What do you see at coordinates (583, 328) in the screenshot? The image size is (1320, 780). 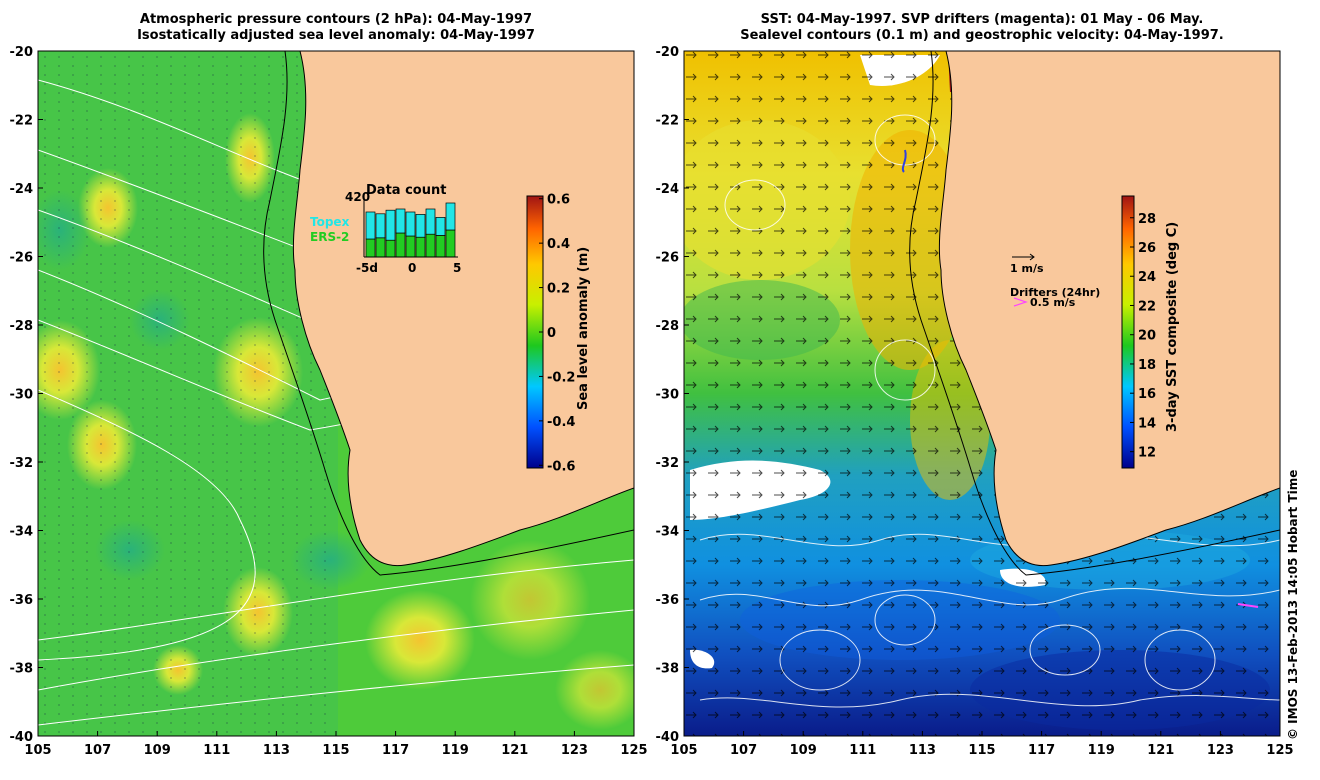 I see `left-colorbar-label: Sea level anomaly (m)` at bounding box center [583, 328].